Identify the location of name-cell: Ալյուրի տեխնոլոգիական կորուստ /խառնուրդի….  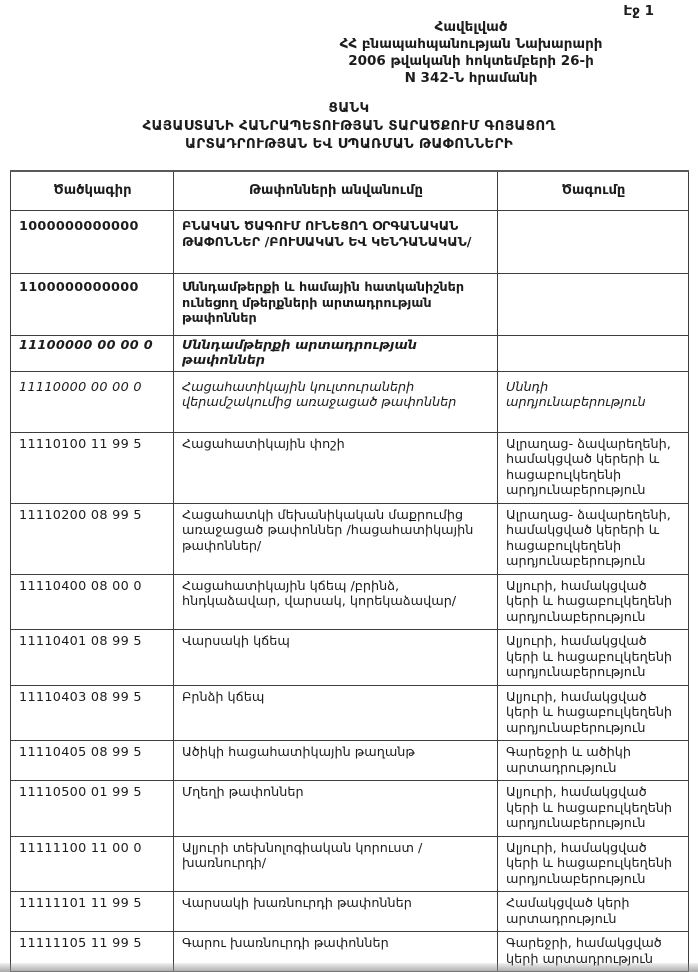
(335, 863).